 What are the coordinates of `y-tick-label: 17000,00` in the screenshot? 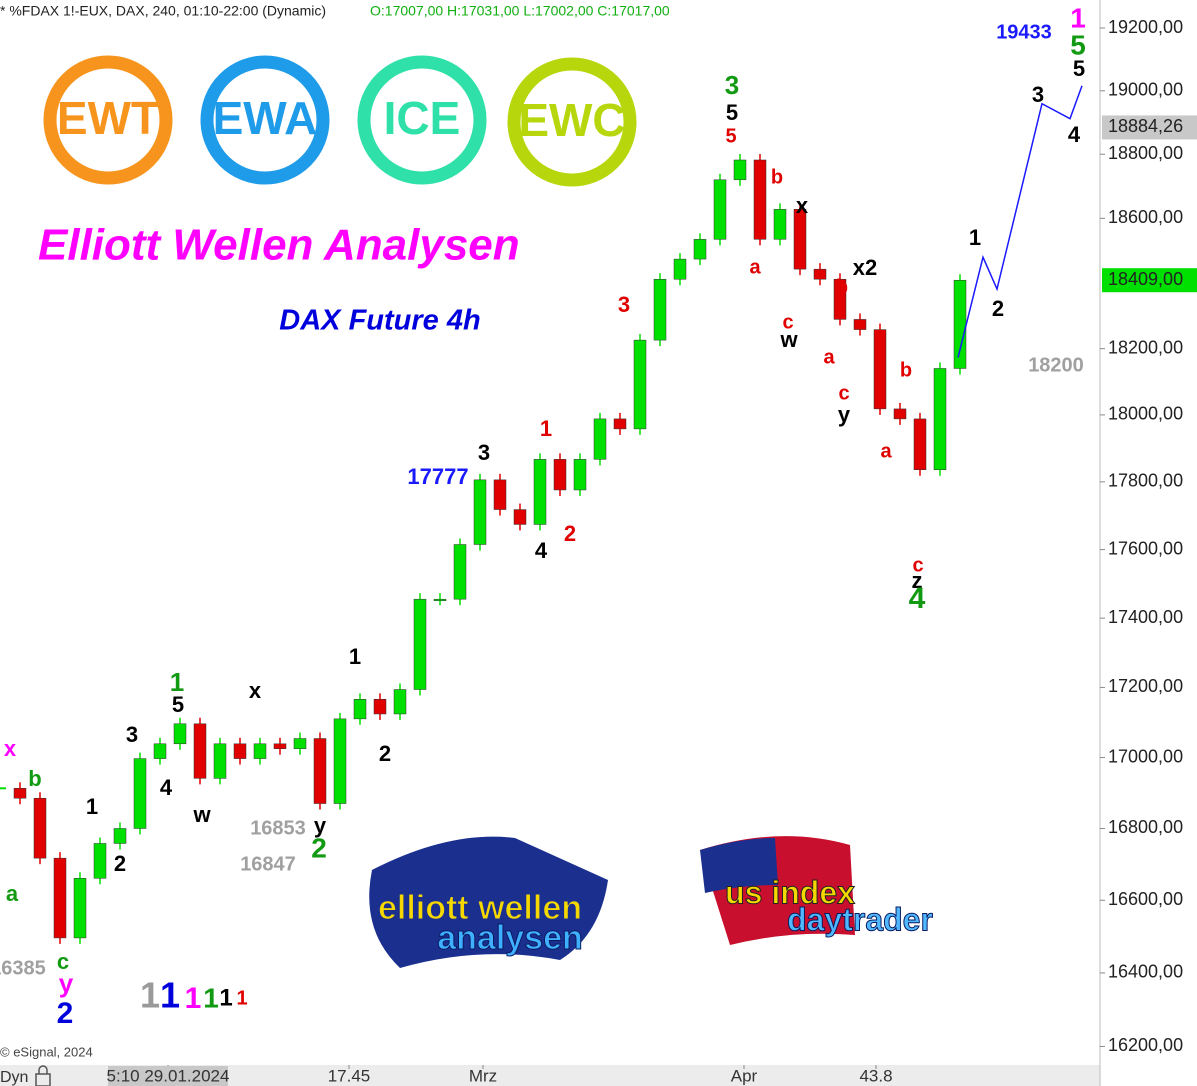 It's located at (1145, 756).